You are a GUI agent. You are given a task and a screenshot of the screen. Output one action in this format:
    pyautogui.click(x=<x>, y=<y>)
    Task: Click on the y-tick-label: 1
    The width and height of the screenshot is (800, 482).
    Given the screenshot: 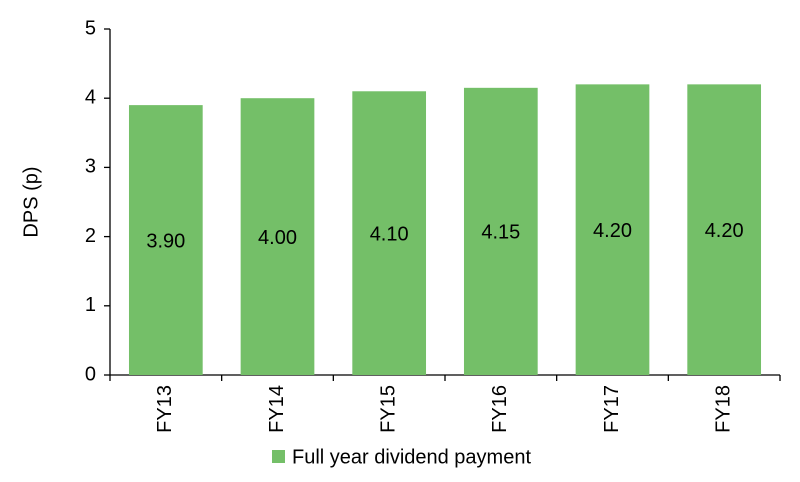 What is the action you would take?
    pyautogui.click(x=90, y=305)
    